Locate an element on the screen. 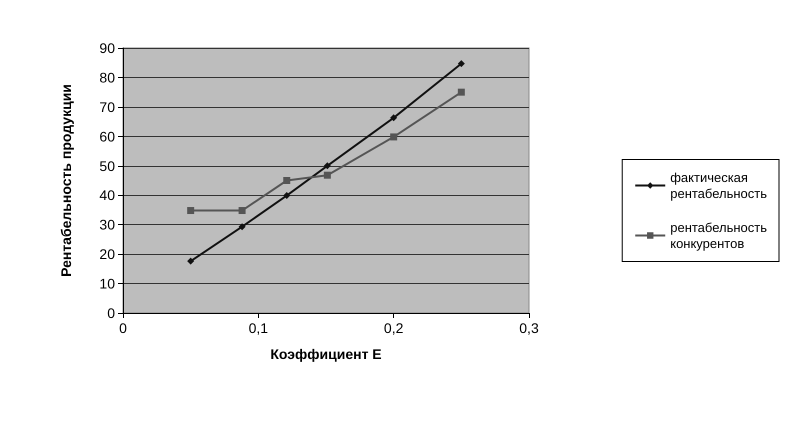 This screenshot has height=421, width=797. x-tick-label: 0,3 is located at coordinates (529, 328).